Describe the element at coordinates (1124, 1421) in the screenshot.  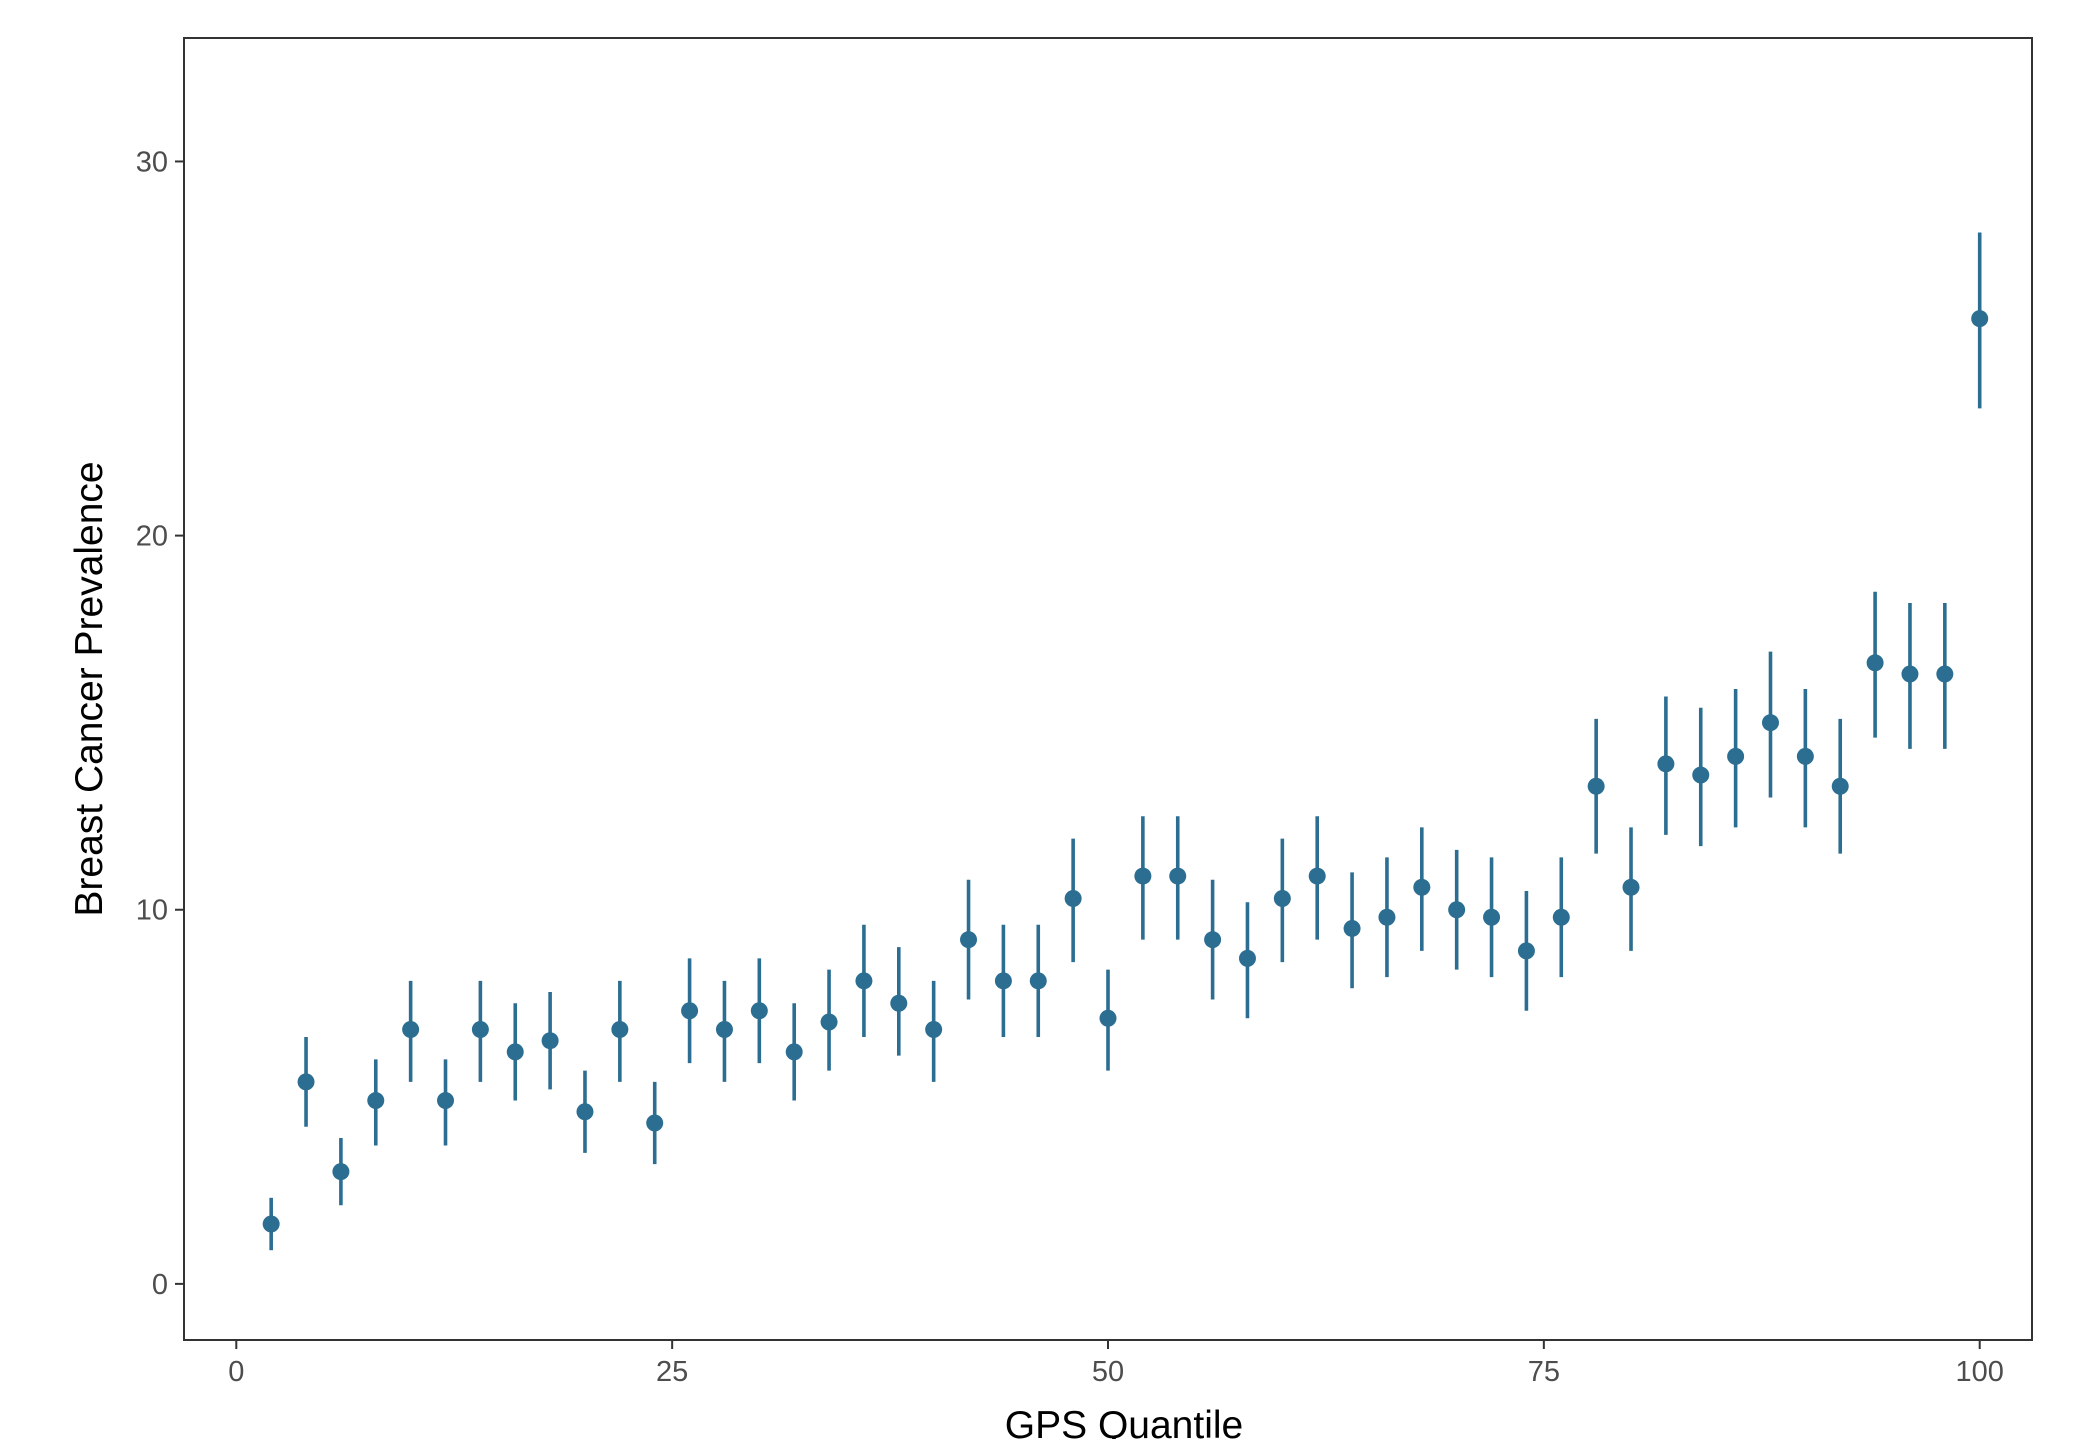
I see `x-axis-title: GPS Quantile` at that location.